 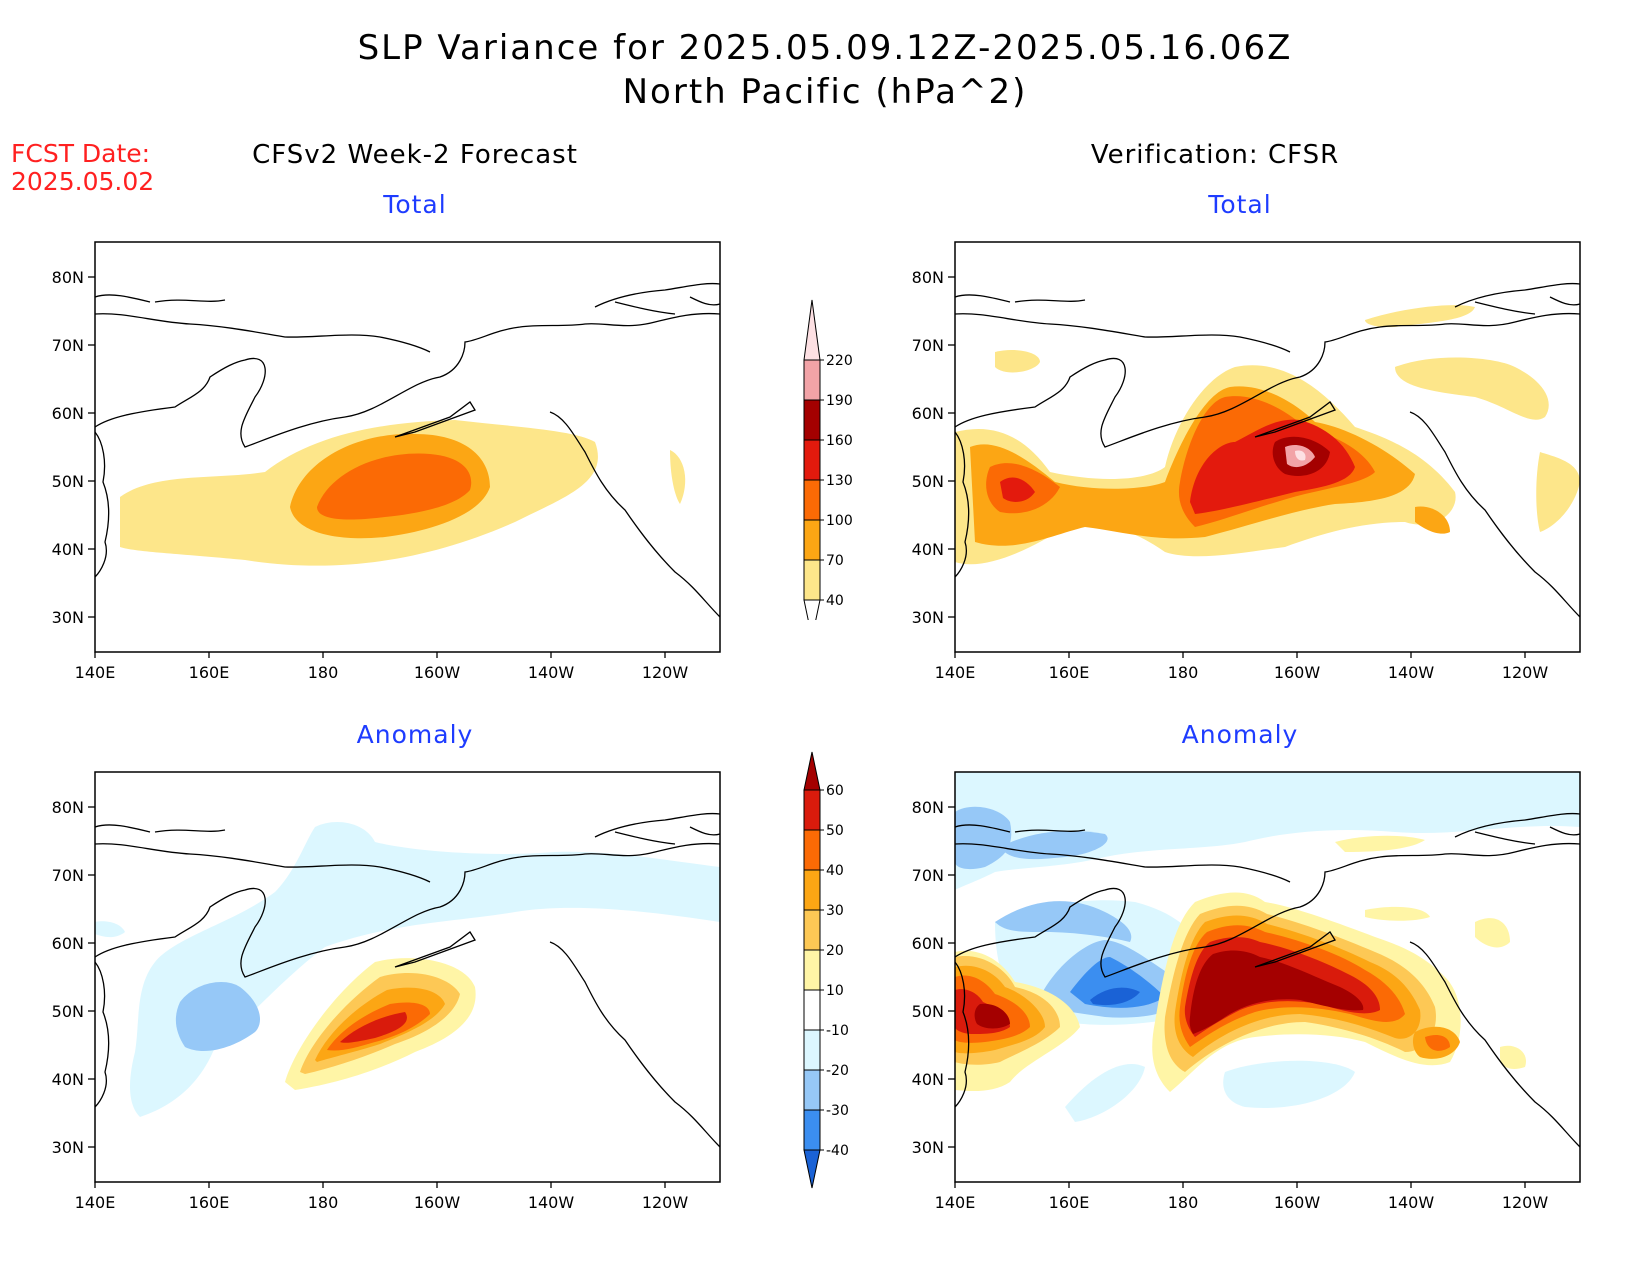 I want to click on verification-column-title: Verification: CFSR, so click(x=1215, y=155).